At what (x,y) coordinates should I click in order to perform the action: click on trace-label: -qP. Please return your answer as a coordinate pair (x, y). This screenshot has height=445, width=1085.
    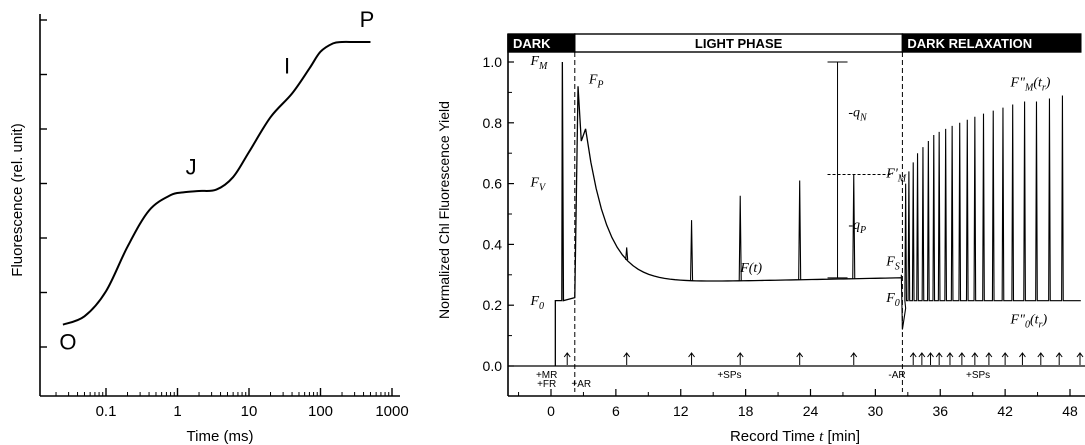
    Looking at the image, I should click on (857, 227).